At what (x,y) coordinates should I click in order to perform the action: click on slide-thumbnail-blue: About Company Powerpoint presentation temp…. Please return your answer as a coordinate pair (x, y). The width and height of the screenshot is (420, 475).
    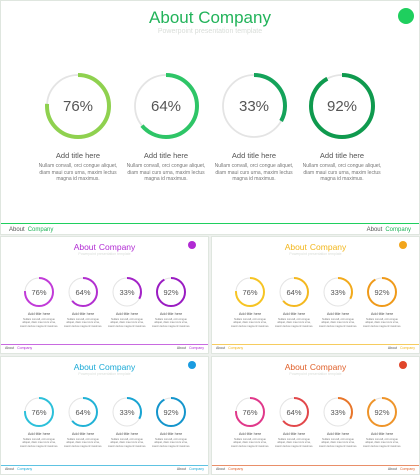
    Looking at the image, I should click on (104, 415).